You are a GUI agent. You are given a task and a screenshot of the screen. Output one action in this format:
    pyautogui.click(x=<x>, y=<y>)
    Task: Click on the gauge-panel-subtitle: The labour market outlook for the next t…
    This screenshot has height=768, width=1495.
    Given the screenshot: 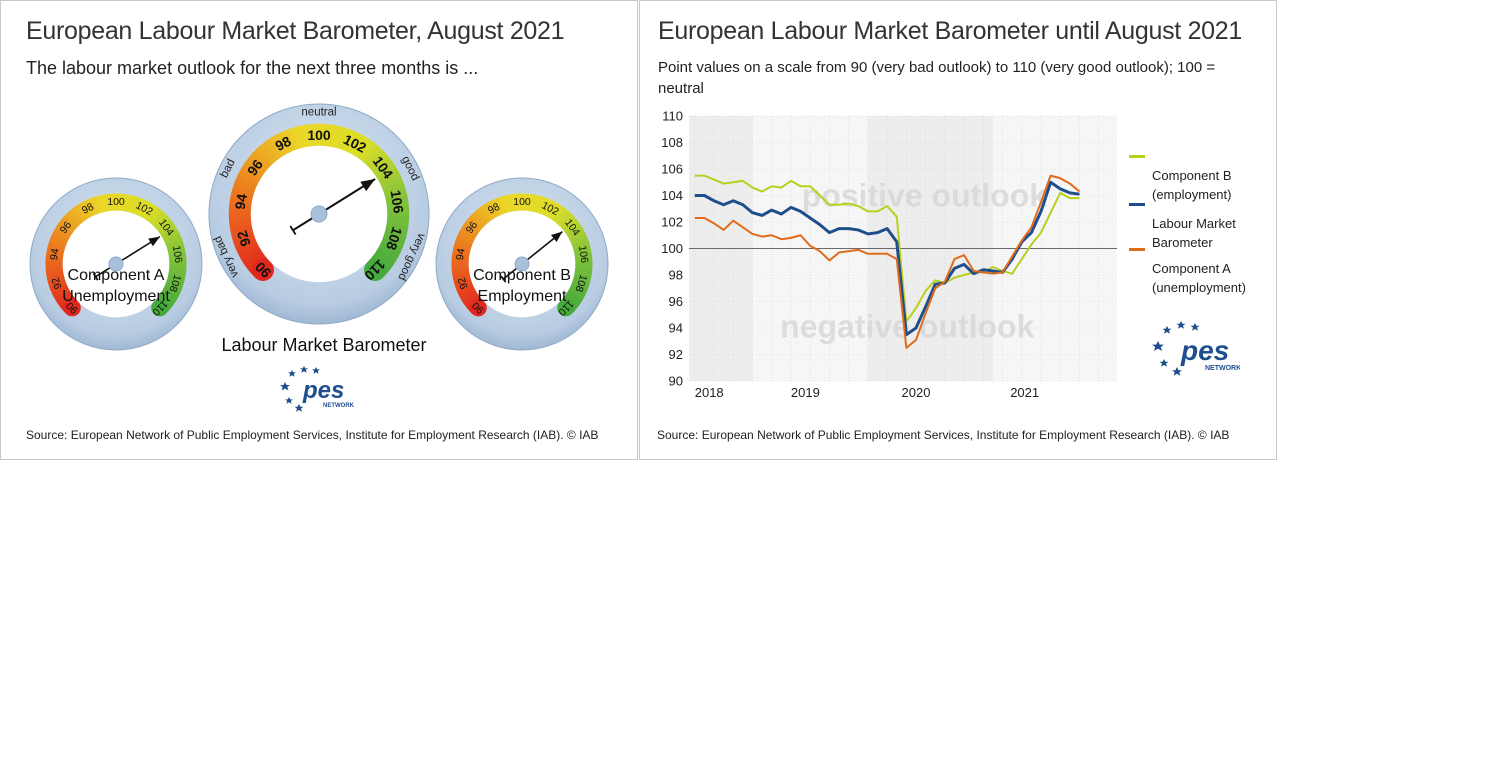 What is the action you would take?
    pyautogui.click(x=252, y=68)
    